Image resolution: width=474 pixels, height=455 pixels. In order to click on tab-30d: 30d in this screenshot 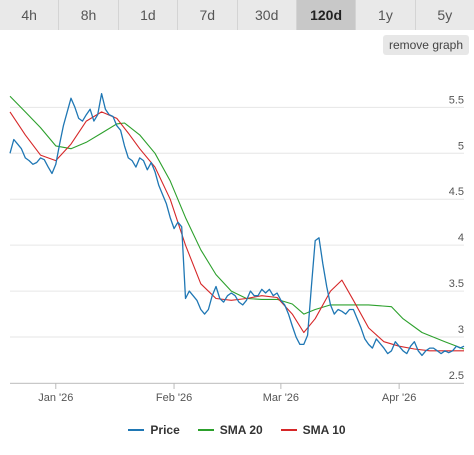, I will do `click(267, 15)`.